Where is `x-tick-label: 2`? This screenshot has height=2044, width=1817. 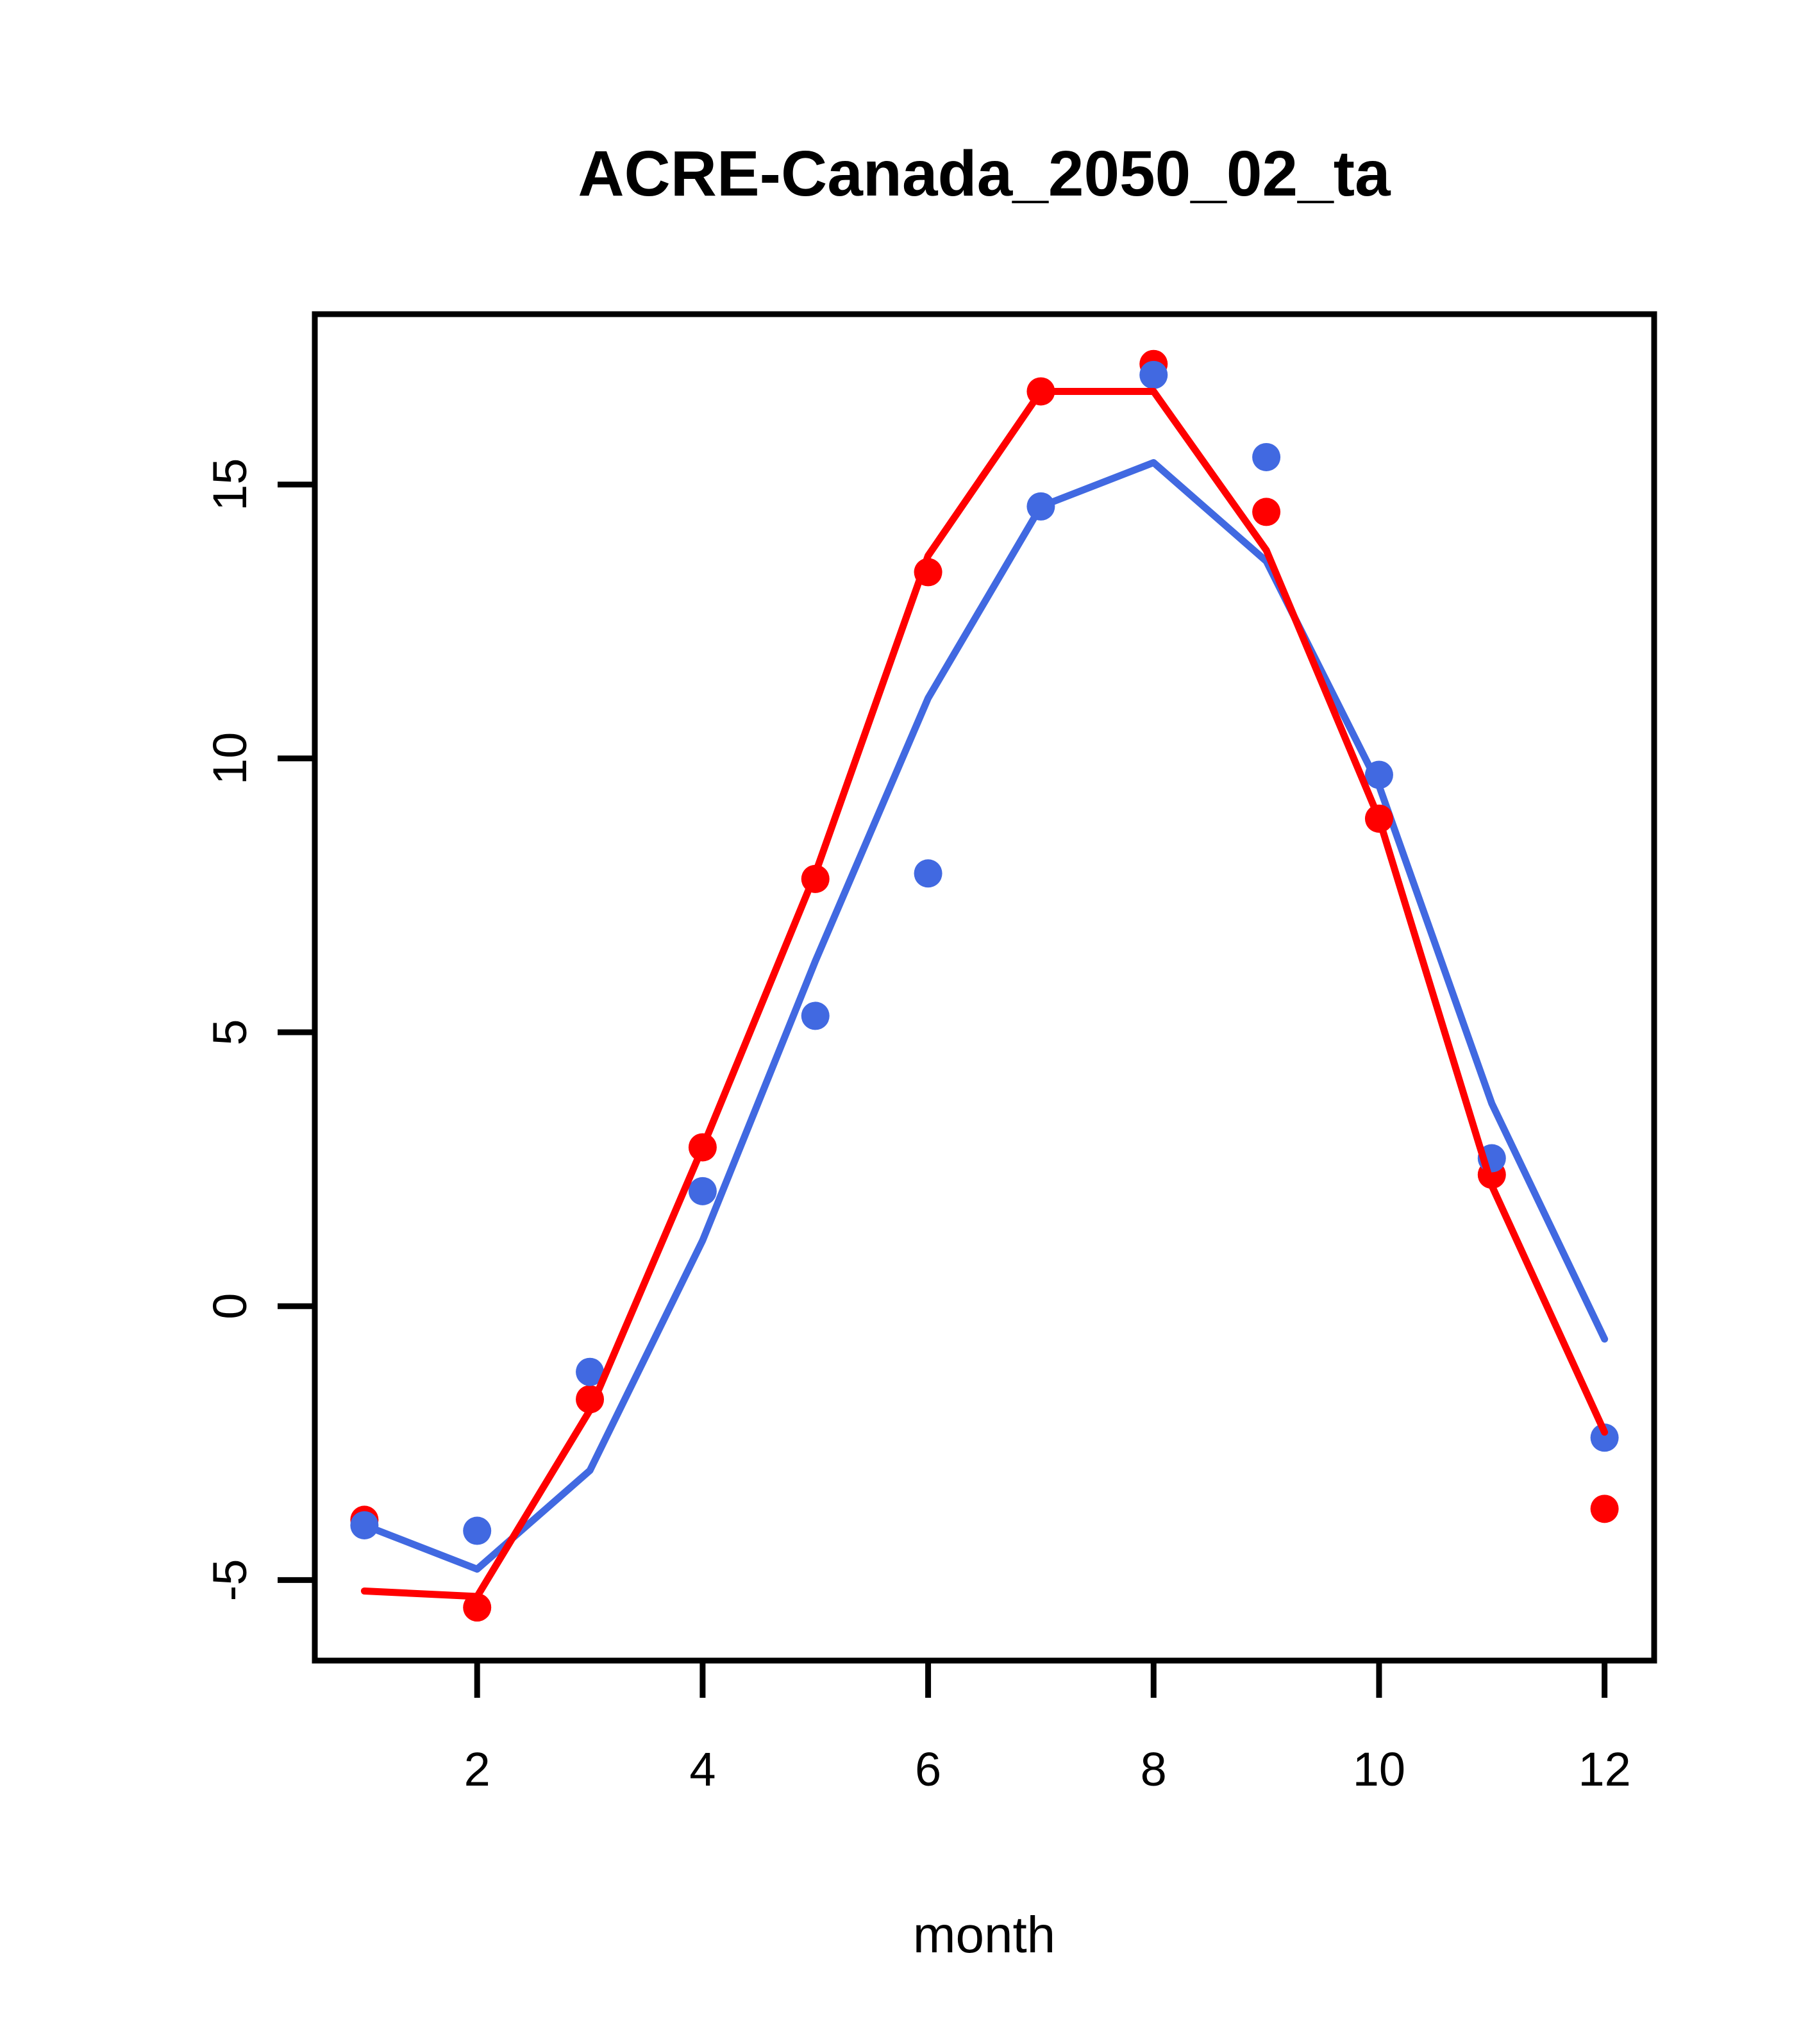
x-tick-label: 2 is located at coordinates (477, 1769).